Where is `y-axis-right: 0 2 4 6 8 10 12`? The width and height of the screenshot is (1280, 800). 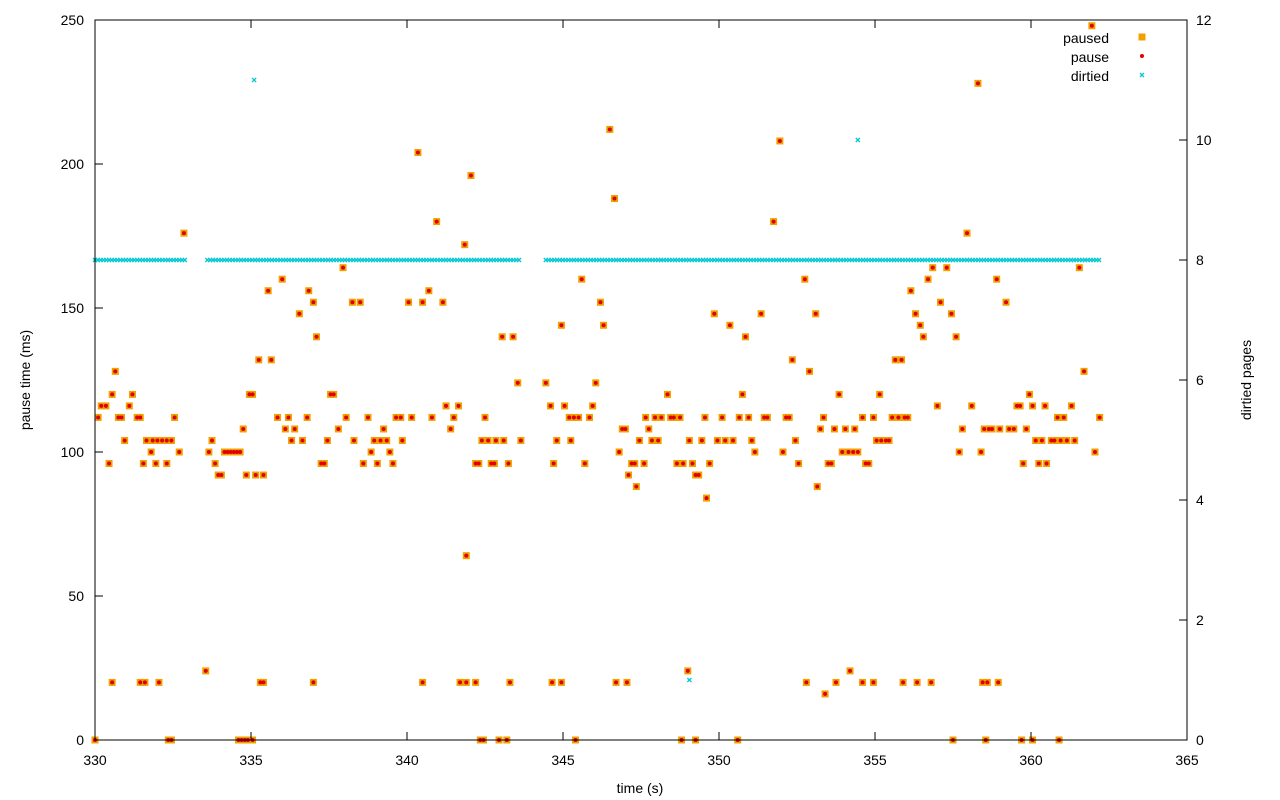 y-axis-right: 0 2 4 6 8 10 12 is located at coordinates (1195, 380).